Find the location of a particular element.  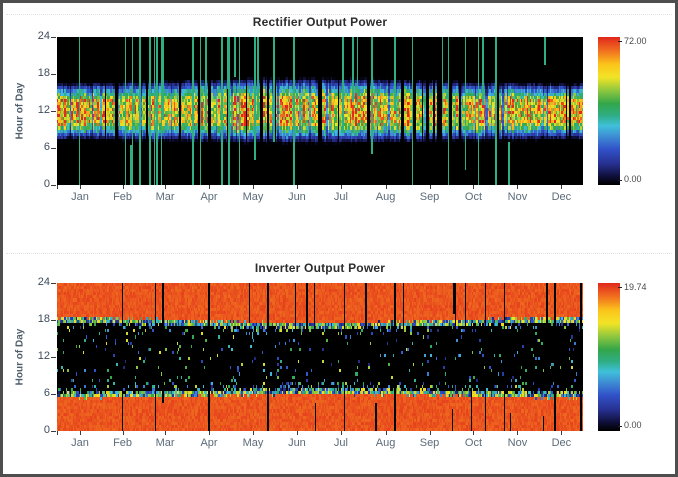

chart-title-inverter: Inverter Output Power is located at coordinates (320, 268).